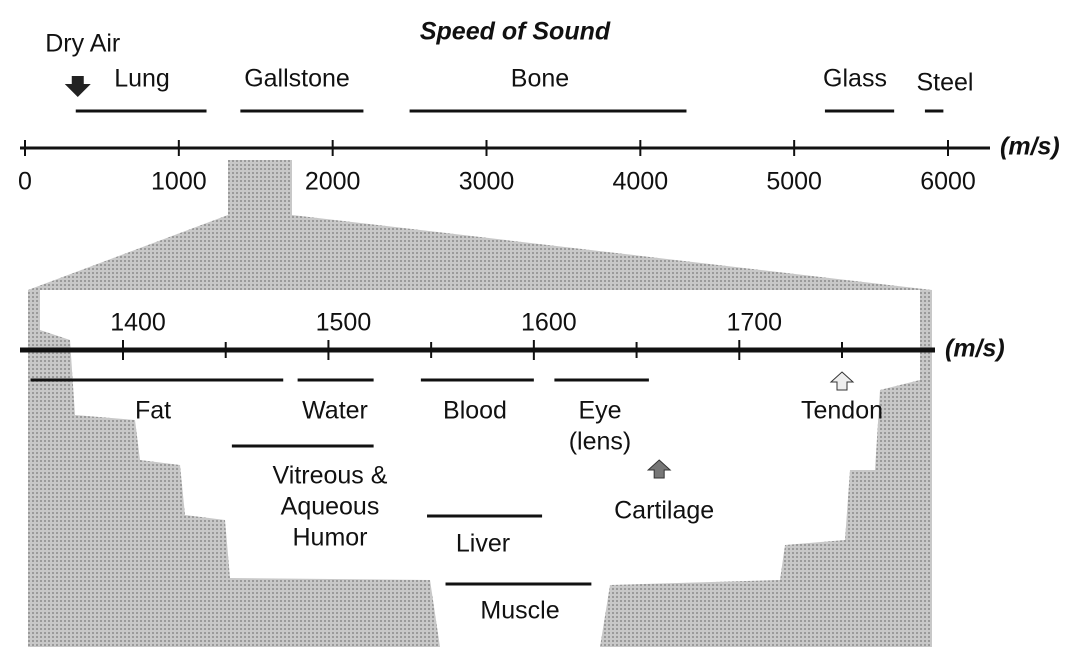 The image size is (1079, 647). What do you see at coordinates (487, 182) in the screenshot?
I see `tick-label: 3000` at bounding box center [487, 182].